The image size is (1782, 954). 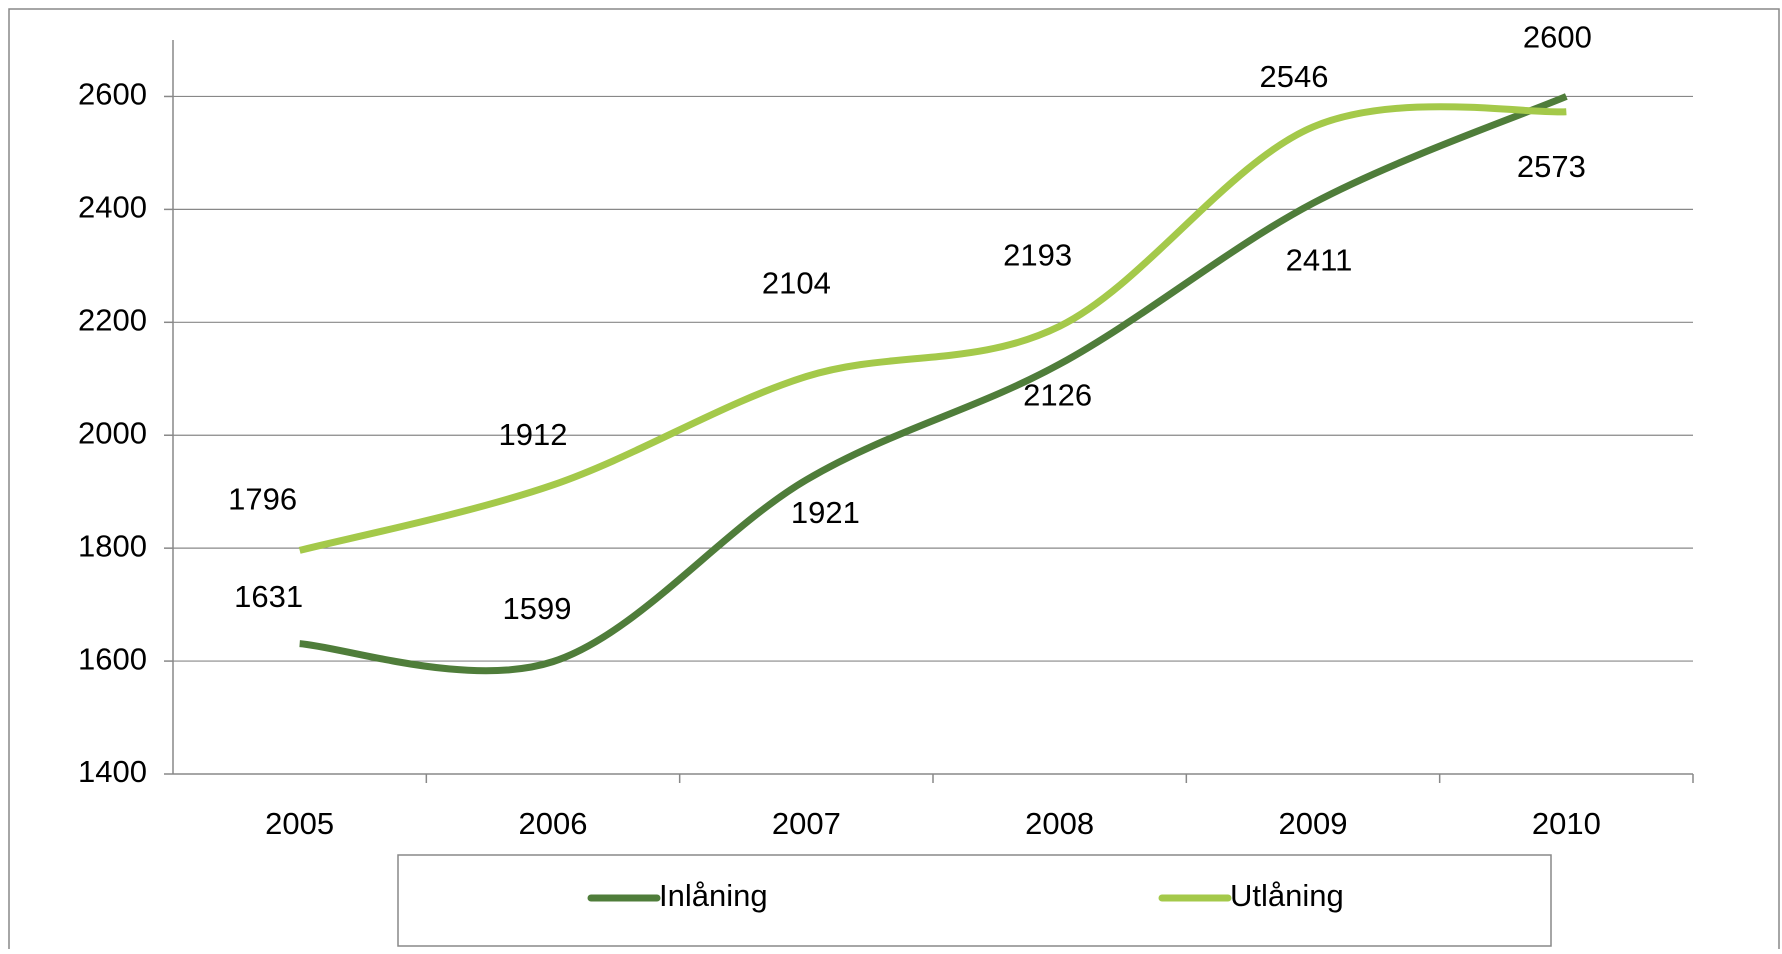 What do you see at coordinates (796, 283) in the screenshot?
I see `data-label: 2104` at bounding box center [796, 283].